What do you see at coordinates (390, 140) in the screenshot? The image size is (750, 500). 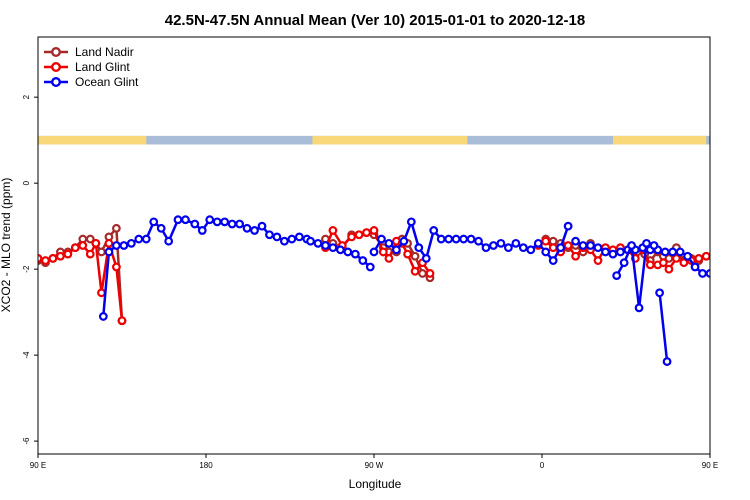 I see `land-band` at bounding box center [390, 140].